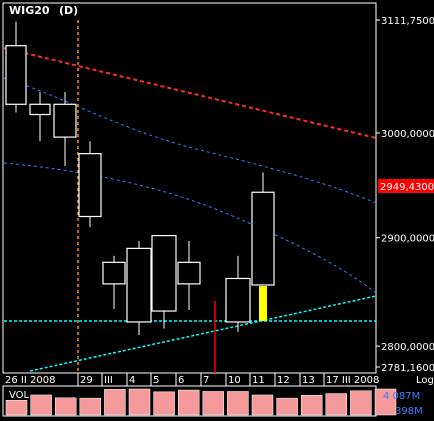  Describe the element at coordinates (234, 380) in the screenshot. I see `x-tick-label: 10` at that location.